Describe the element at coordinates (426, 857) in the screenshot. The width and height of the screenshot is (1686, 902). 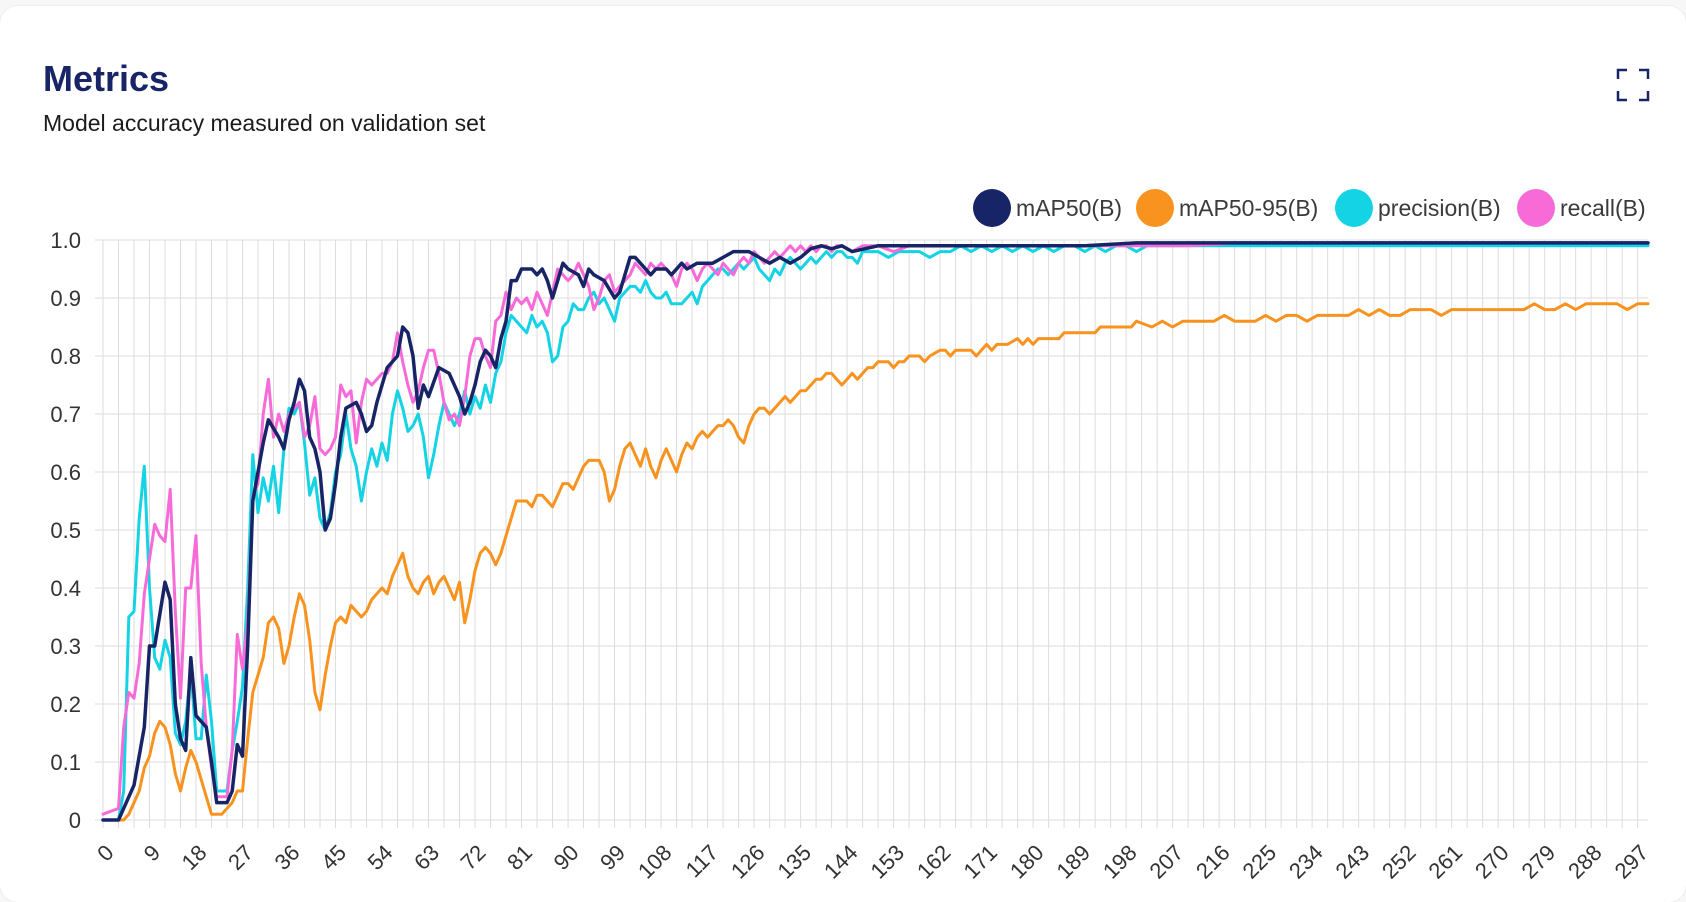
I see `x-tick-label: 63` at that location.